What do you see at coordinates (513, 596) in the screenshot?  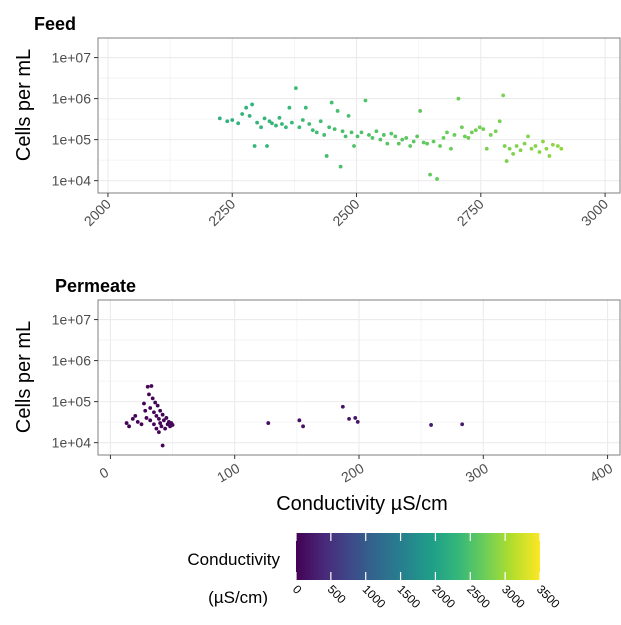 I see `colorbar-tick-label: 3000` at bounding box center [513, 596].